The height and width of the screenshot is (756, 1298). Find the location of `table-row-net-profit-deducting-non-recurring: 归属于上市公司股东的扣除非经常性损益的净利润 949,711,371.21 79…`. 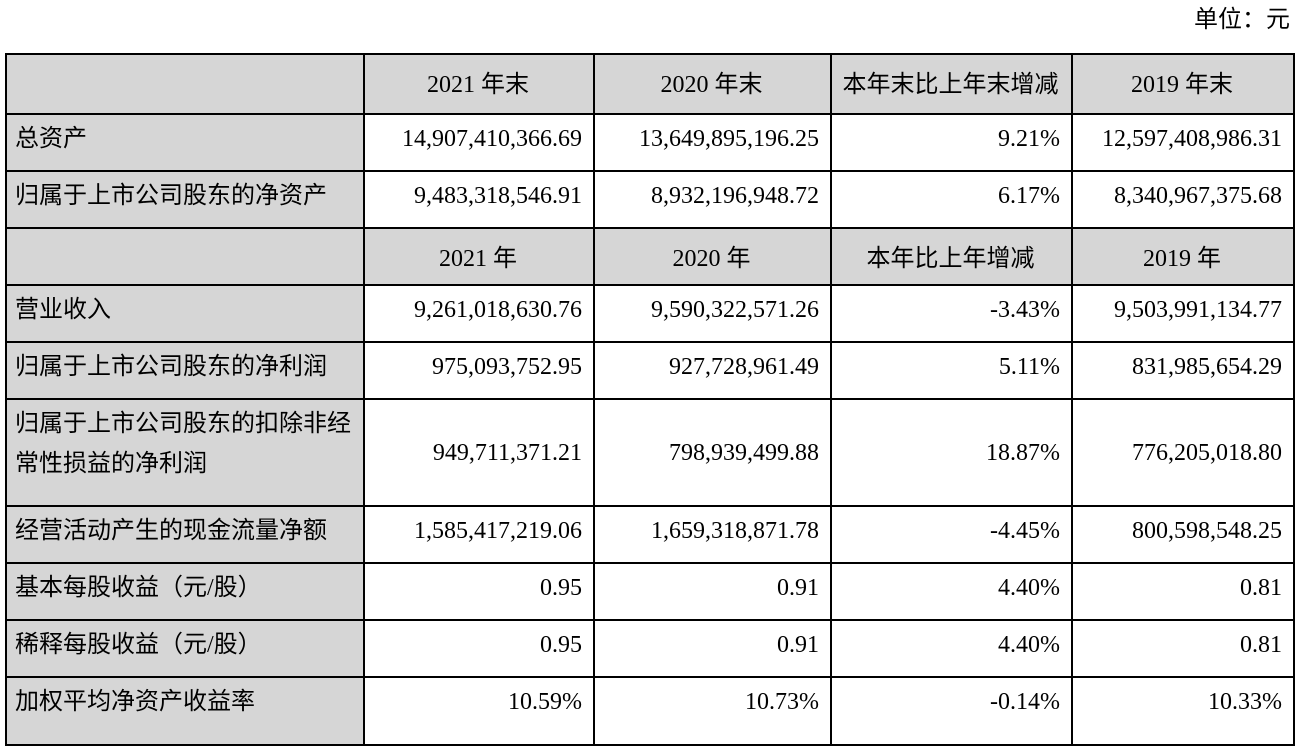

table-row-net-profit-deducting-non-recurring: 归属于上市公司股东的扣除非经常性损益的净利润 949,711,371.21 79… is located at coordinates (650, 452).